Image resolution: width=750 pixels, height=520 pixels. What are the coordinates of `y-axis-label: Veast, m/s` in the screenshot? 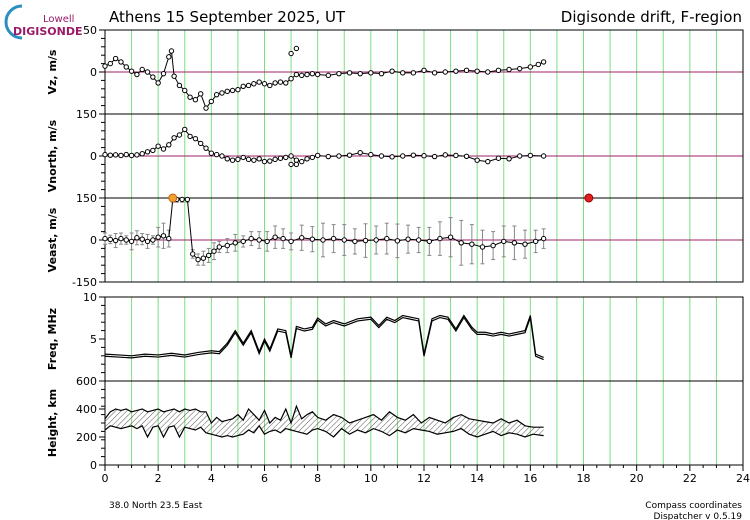 It's located at (52, 239).